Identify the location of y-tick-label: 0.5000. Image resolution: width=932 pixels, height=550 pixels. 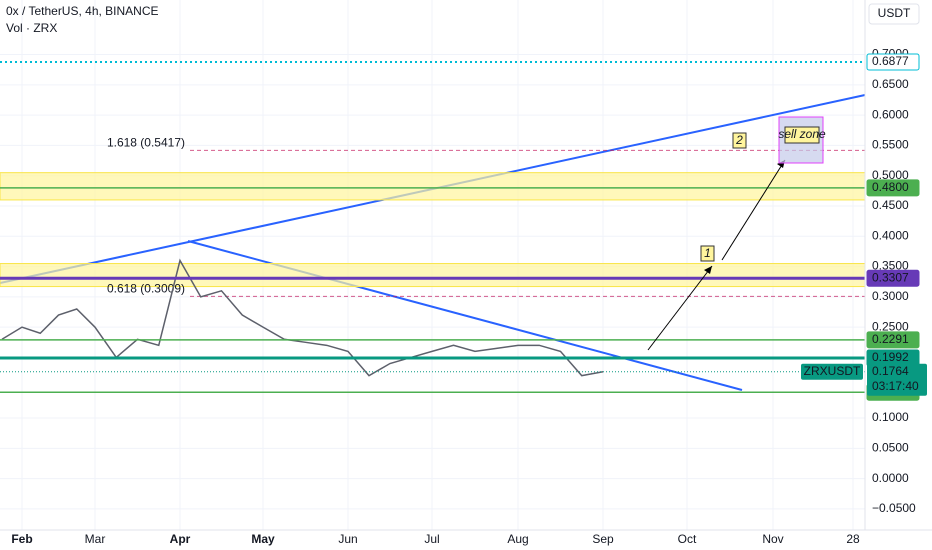
(890, 175).